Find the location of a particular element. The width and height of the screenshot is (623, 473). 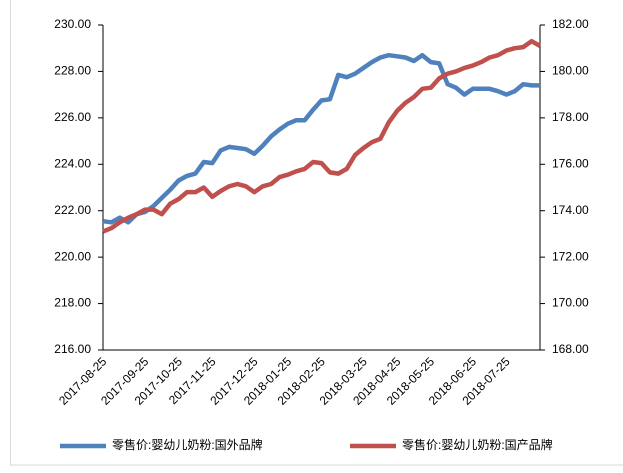

y2-tick-label: 176.00 is located at coordinates (570, 163).